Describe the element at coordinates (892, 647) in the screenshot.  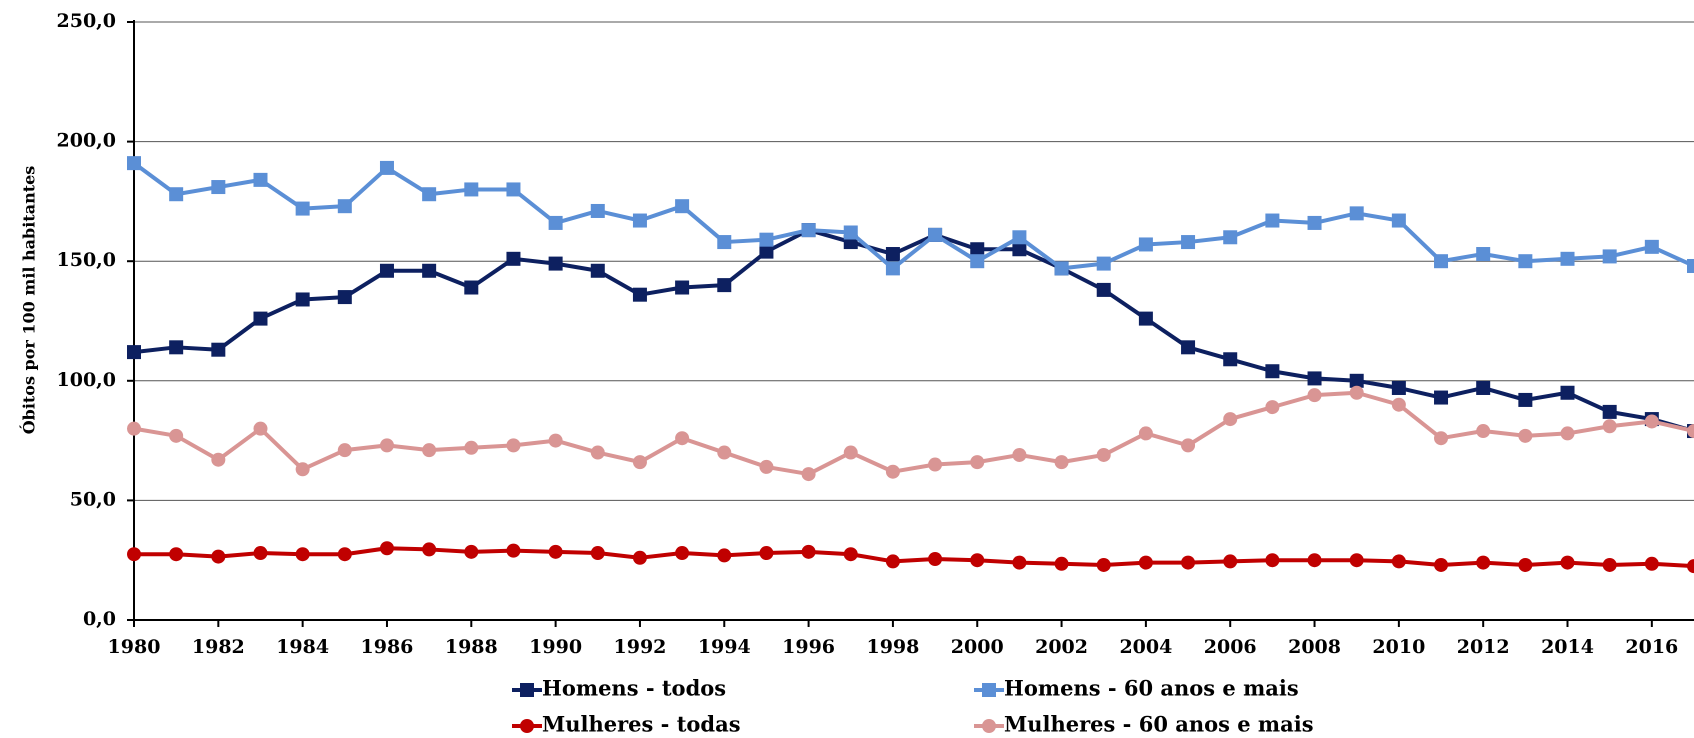
I see `x-tick-label: 1998` at that location.